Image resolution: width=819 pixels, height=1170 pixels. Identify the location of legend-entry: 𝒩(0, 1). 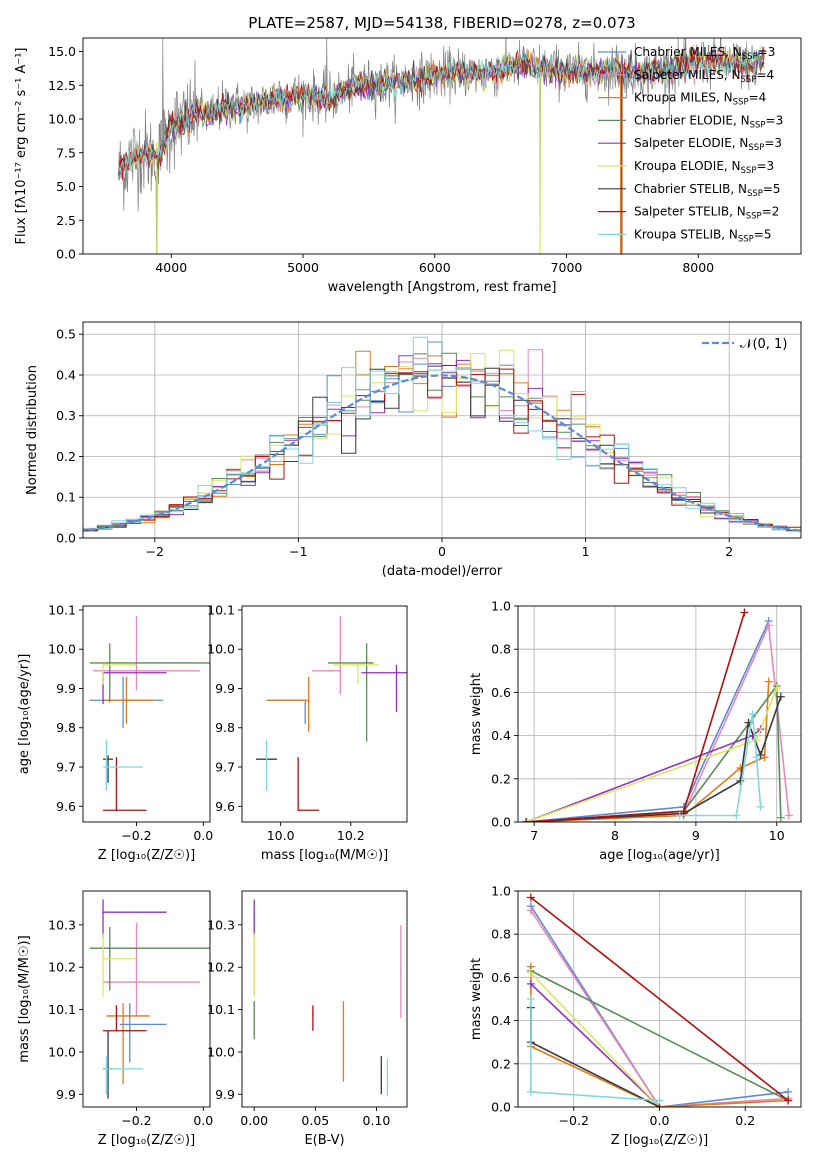
(763, 344).